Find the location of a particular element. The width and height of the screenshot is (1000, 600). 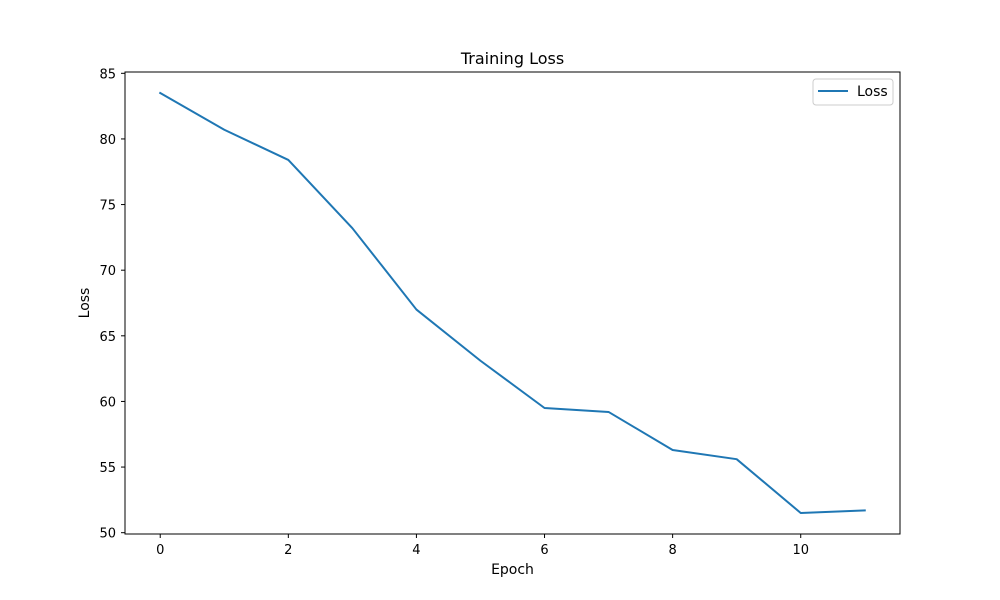

y-tick-label: 60 is located at coordinates (107, 402).